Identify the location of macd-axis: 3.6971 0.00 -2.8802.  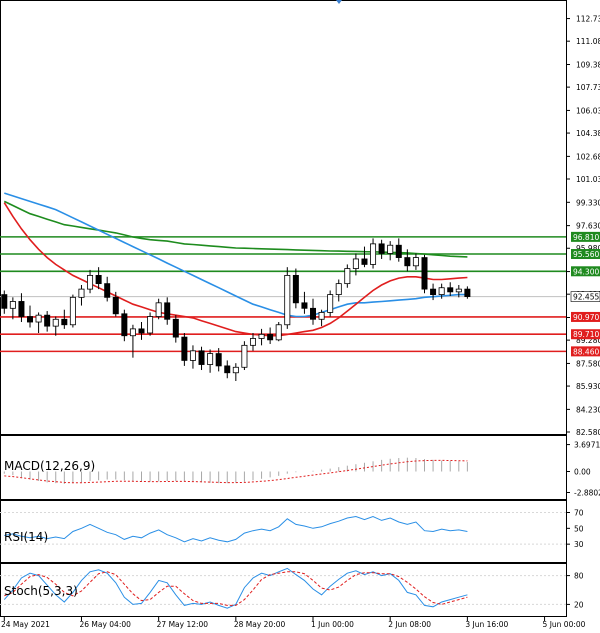
(583, 469).